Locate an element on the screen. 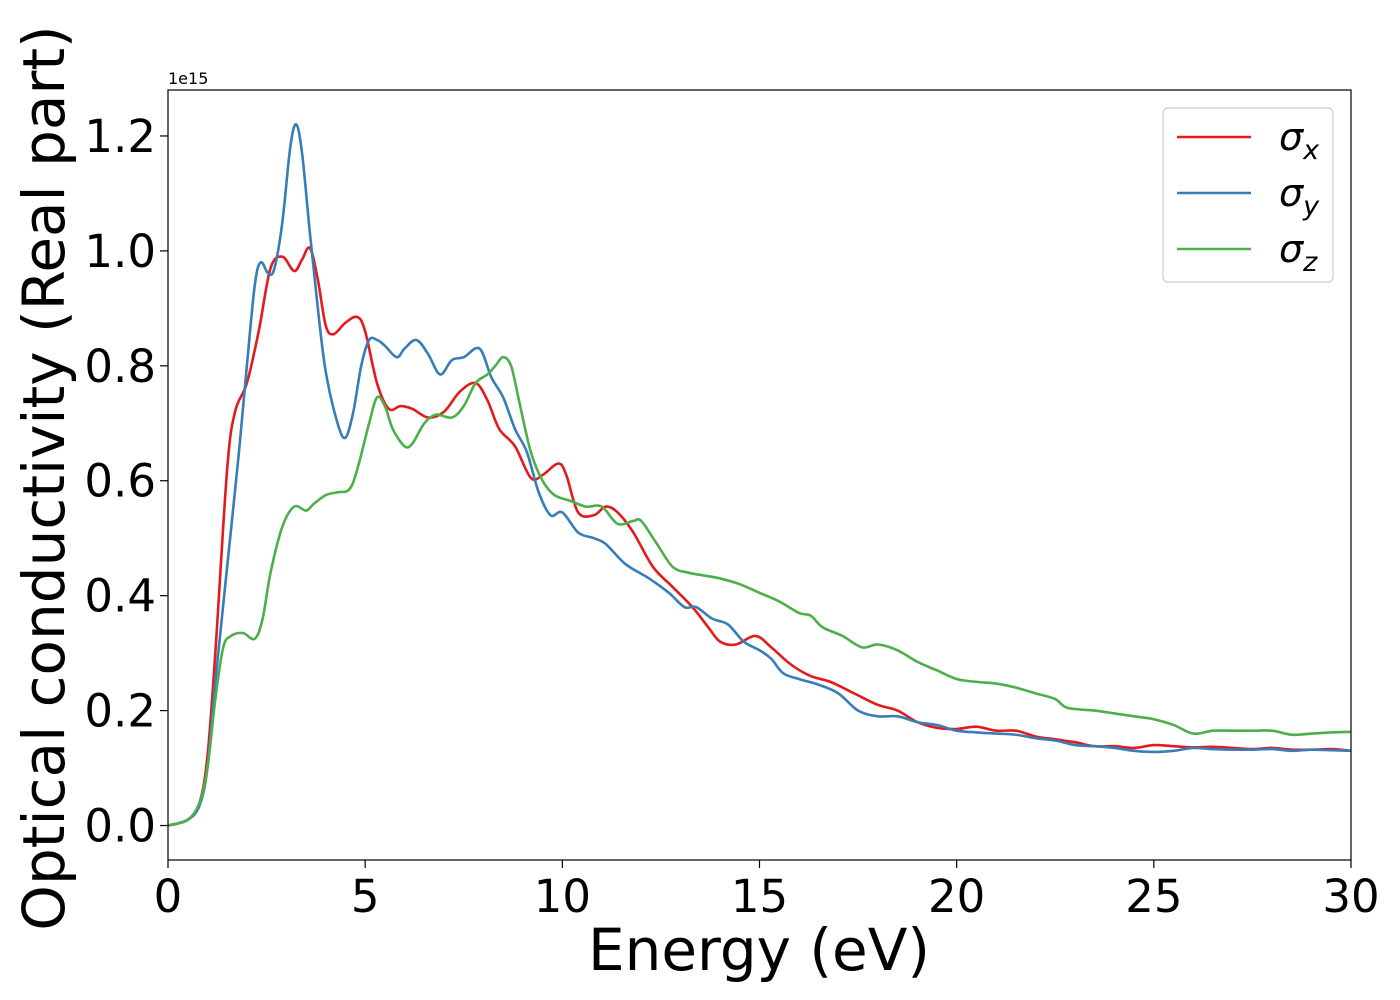  x-tick-label: 25 is located at coordinates (1153, 896).